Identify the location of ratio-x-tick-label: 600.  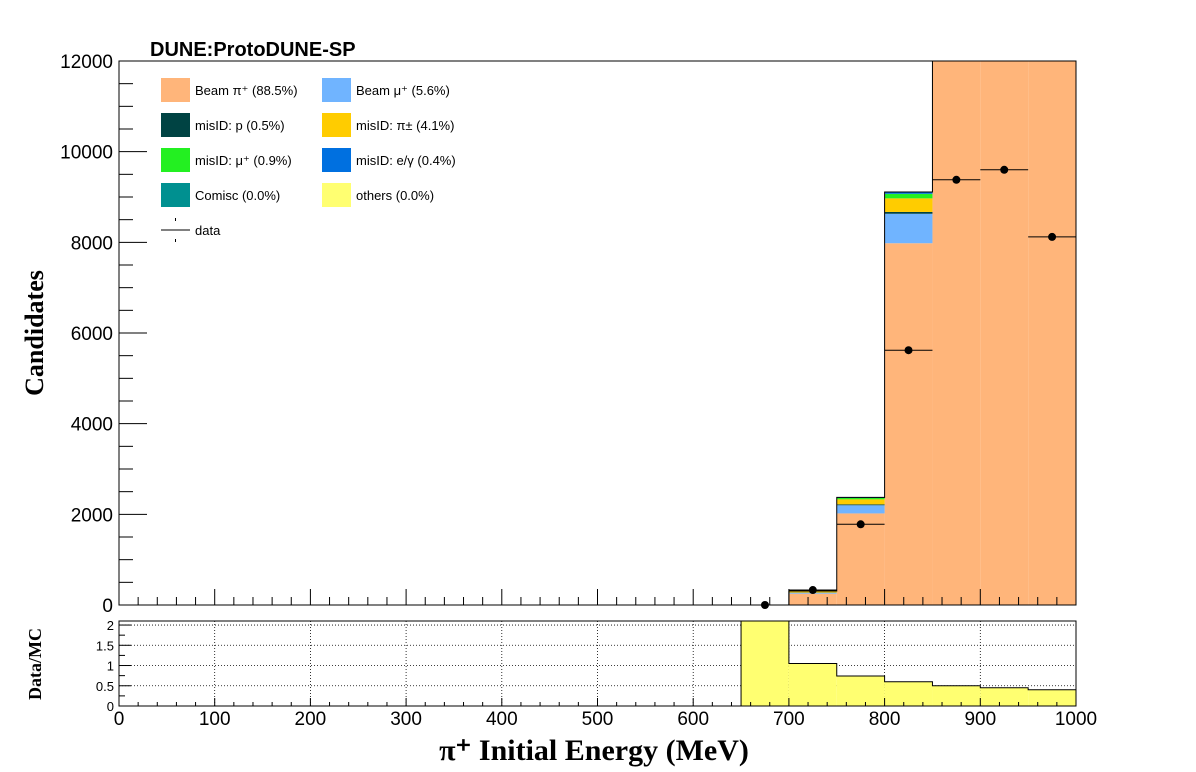
(693, 719).